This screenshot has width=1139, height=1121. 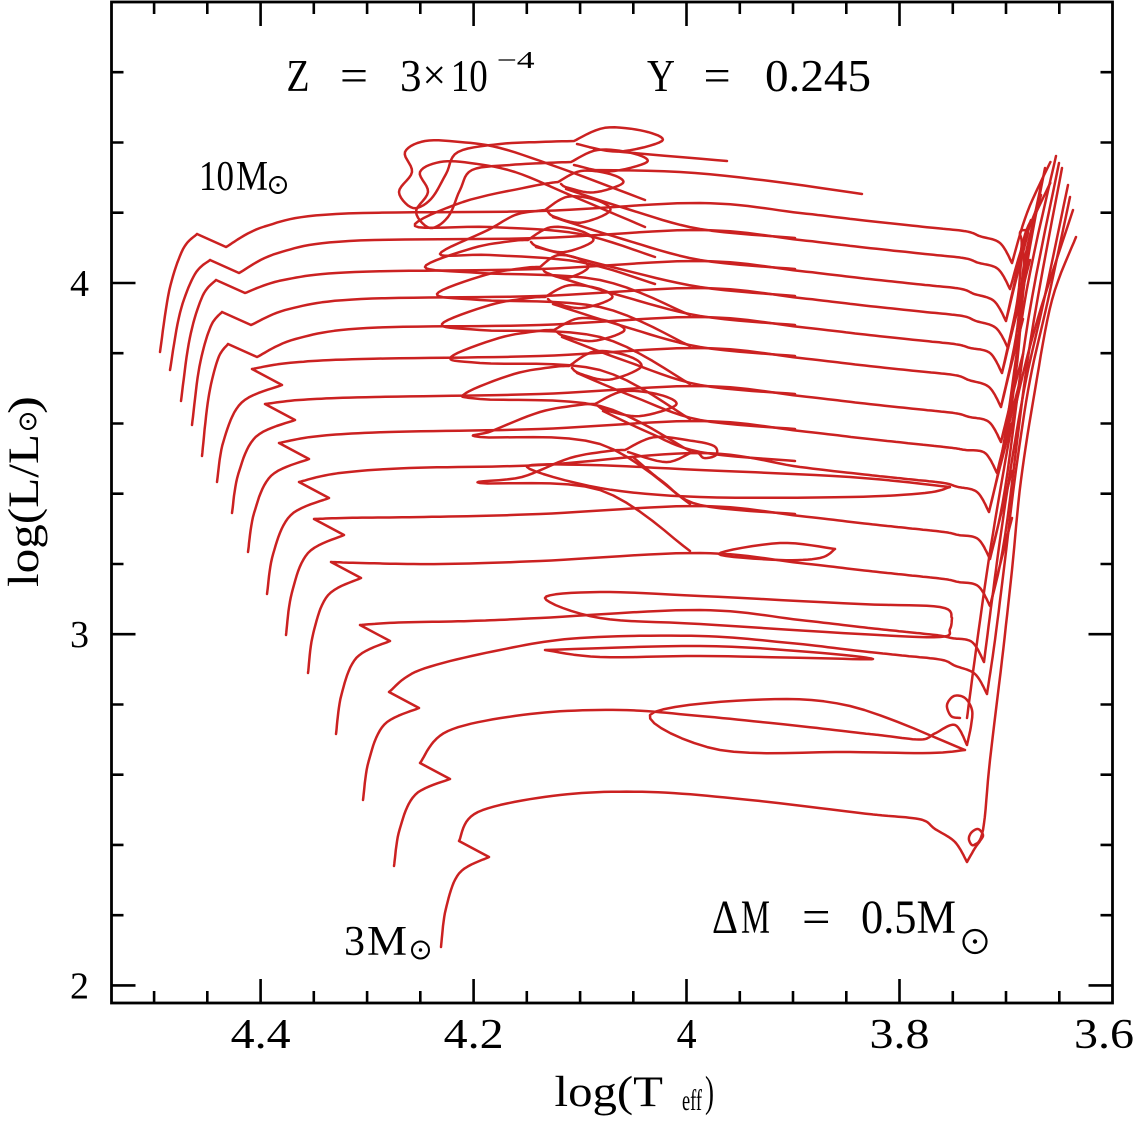 What do you see at coordinates (900, 1035) in the screenshot?
I see `svg-text: 3.8` at bounding box center [900, 1035].